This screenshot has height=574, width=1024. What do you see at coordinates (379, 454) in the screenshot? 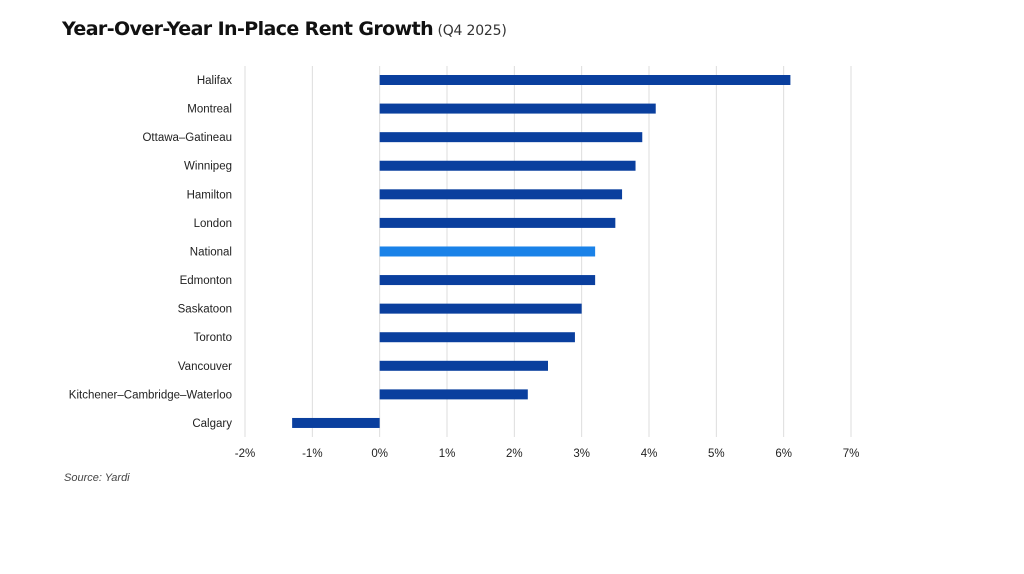
I see `x-tick-label: 0%` at bounding box center [379, 454].